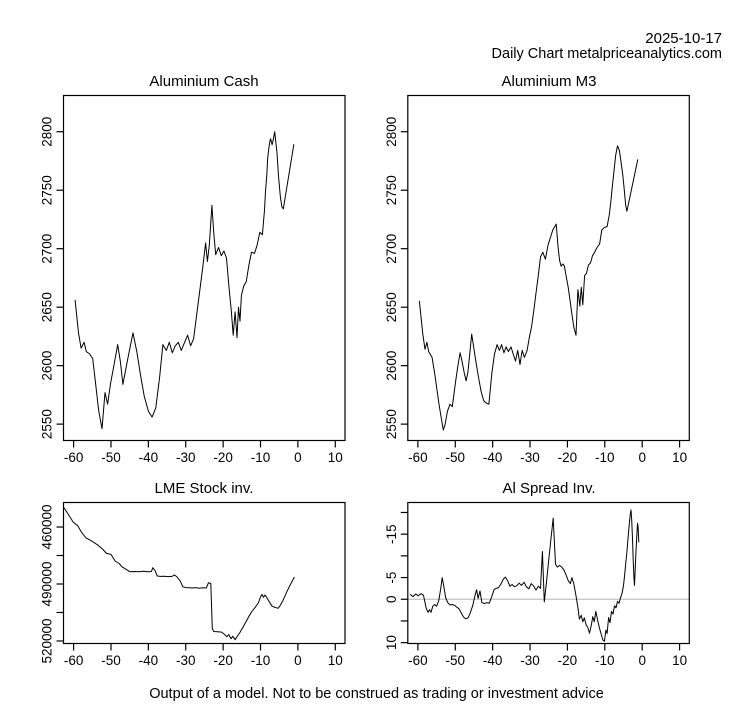 The height and width of the screenshot is (708, 753). I want to click on chart-title-aluminium-cash: Aluminium Cash, so click(204, 81).